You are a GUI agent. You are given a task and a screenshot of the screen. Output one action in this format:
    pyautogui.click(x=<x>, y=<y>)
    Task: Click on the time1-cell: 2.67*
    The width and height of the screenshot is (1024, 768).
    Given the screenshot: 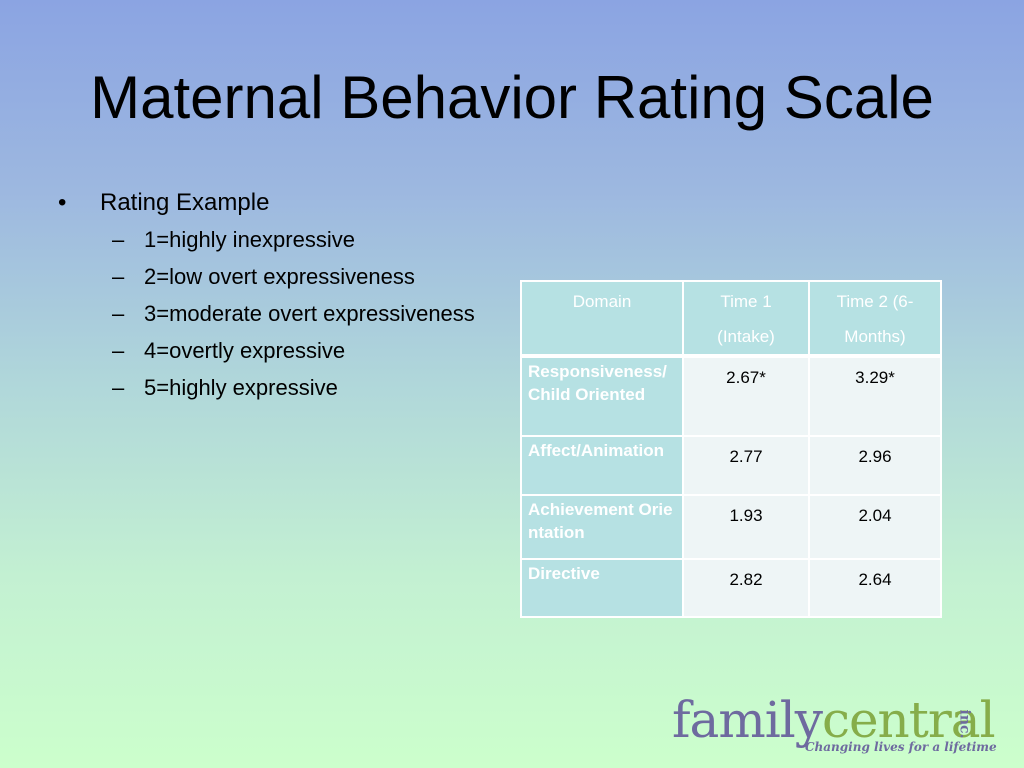 What is the action you would take?
    pyautogui.click(x=746, y=396)
    